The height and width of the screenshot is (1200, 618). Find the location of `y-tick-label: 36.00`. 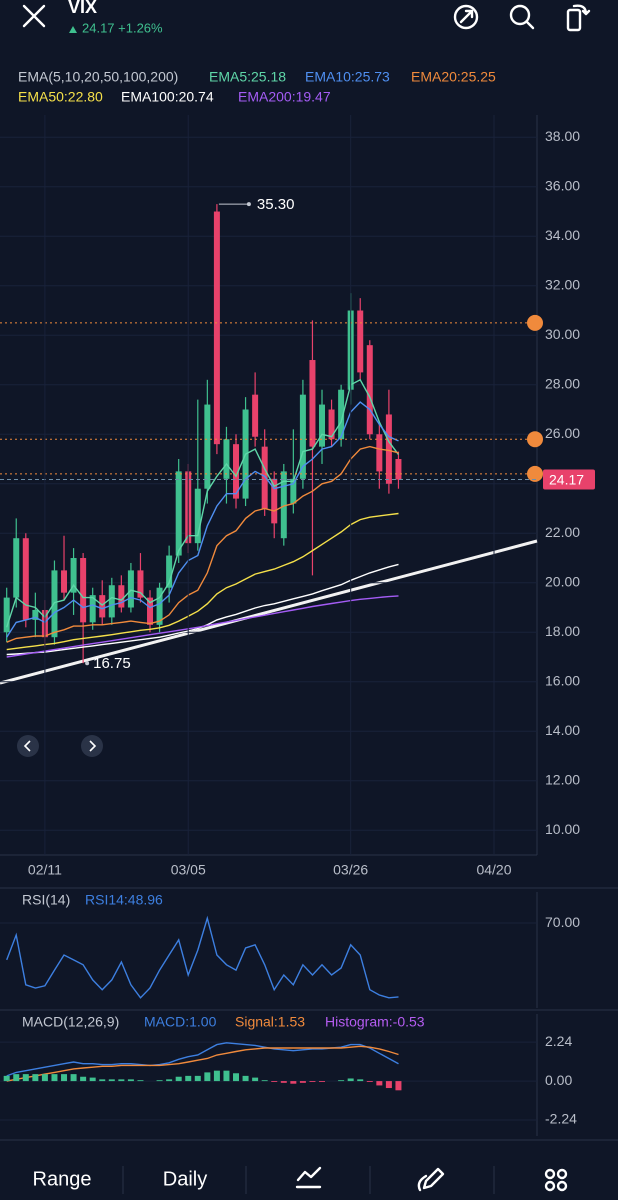

y-tick-label: 36.00 is located at coordinates (562, 185).